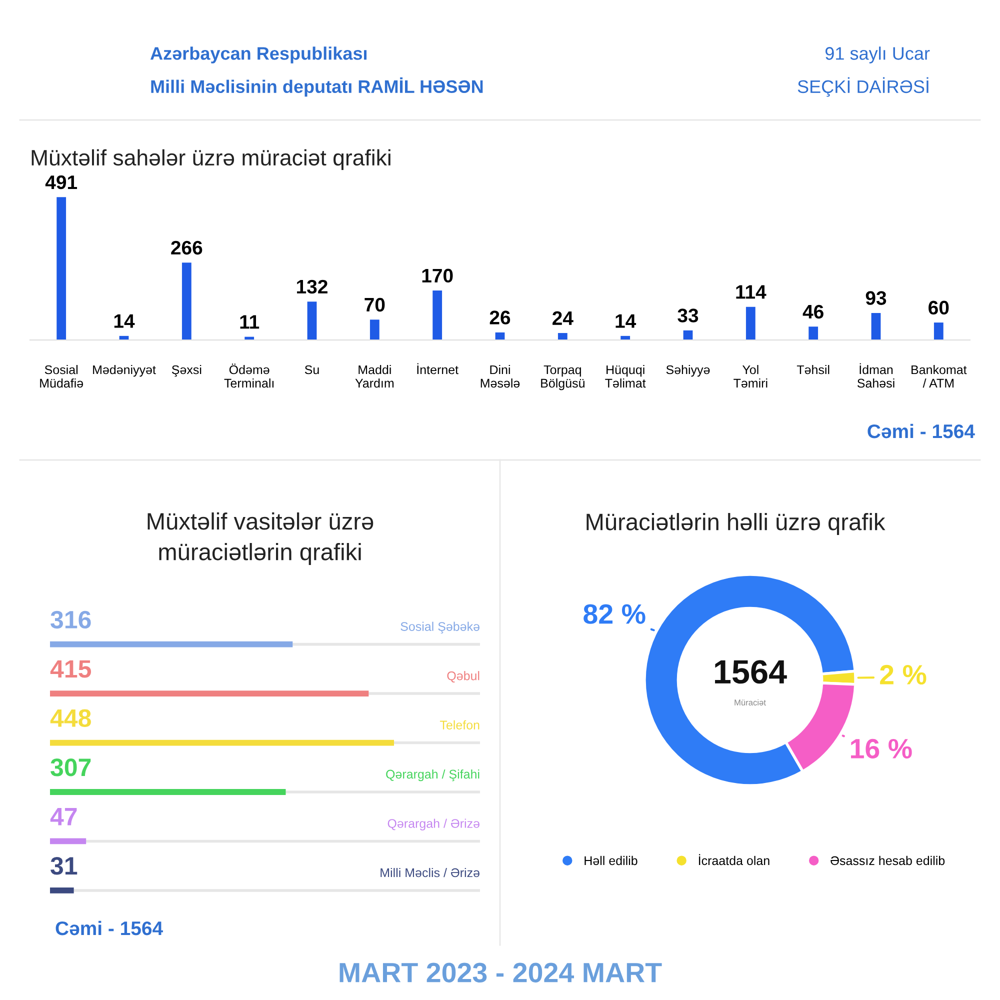 The image size is (1000, 1000). I want to click on x-tick-label: Mədəniyyət, so click(124, 371).